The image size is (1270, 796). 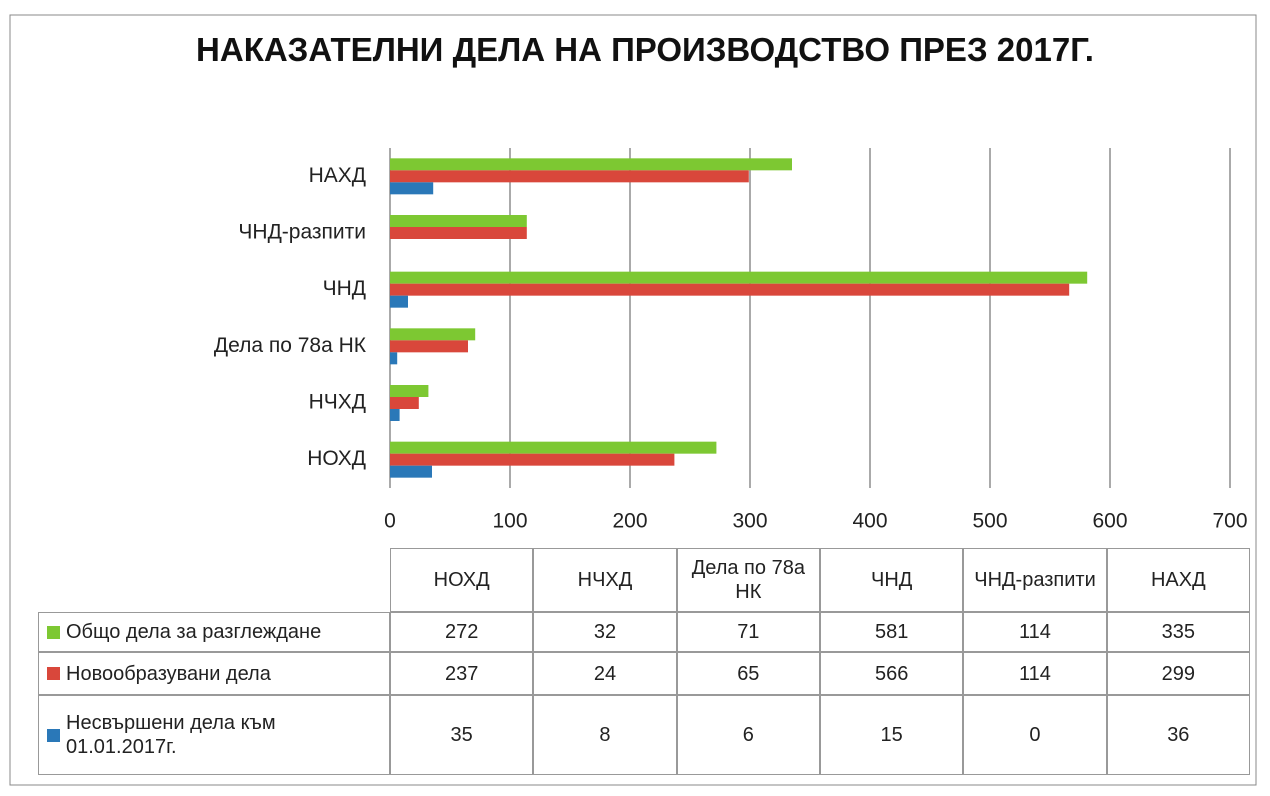 I want to click on y-tick-label: НЧХД, so click(x=337, y=402).